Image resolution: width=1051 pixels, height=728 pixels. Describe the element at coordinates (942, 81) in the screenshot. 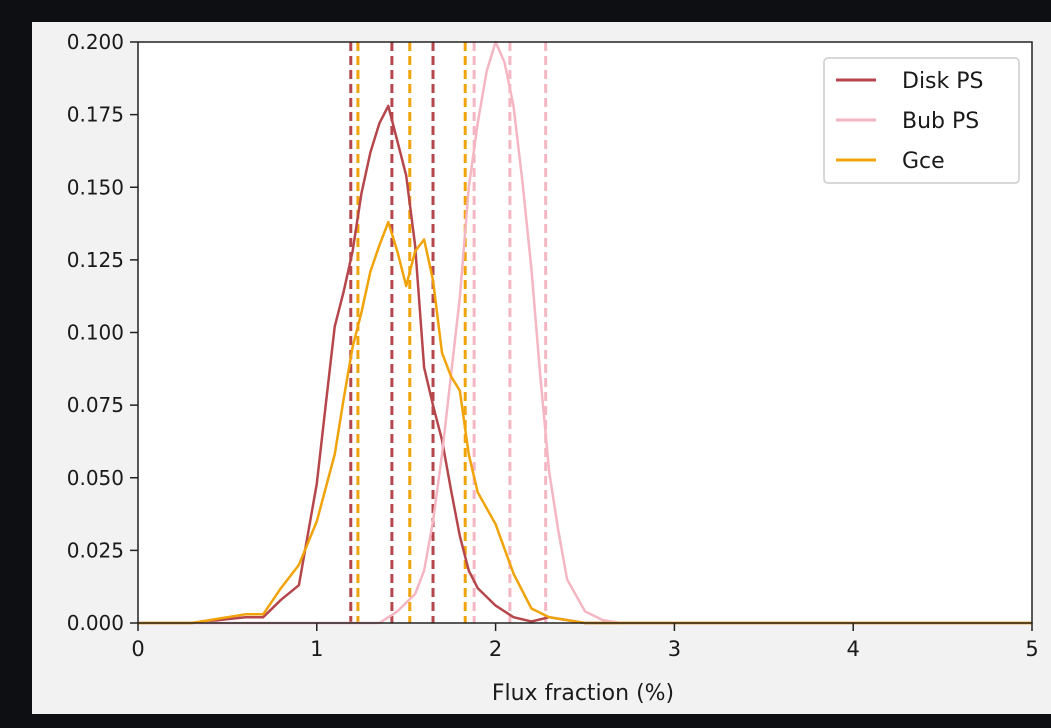

I see `legend-label: Disk PS` at that location.